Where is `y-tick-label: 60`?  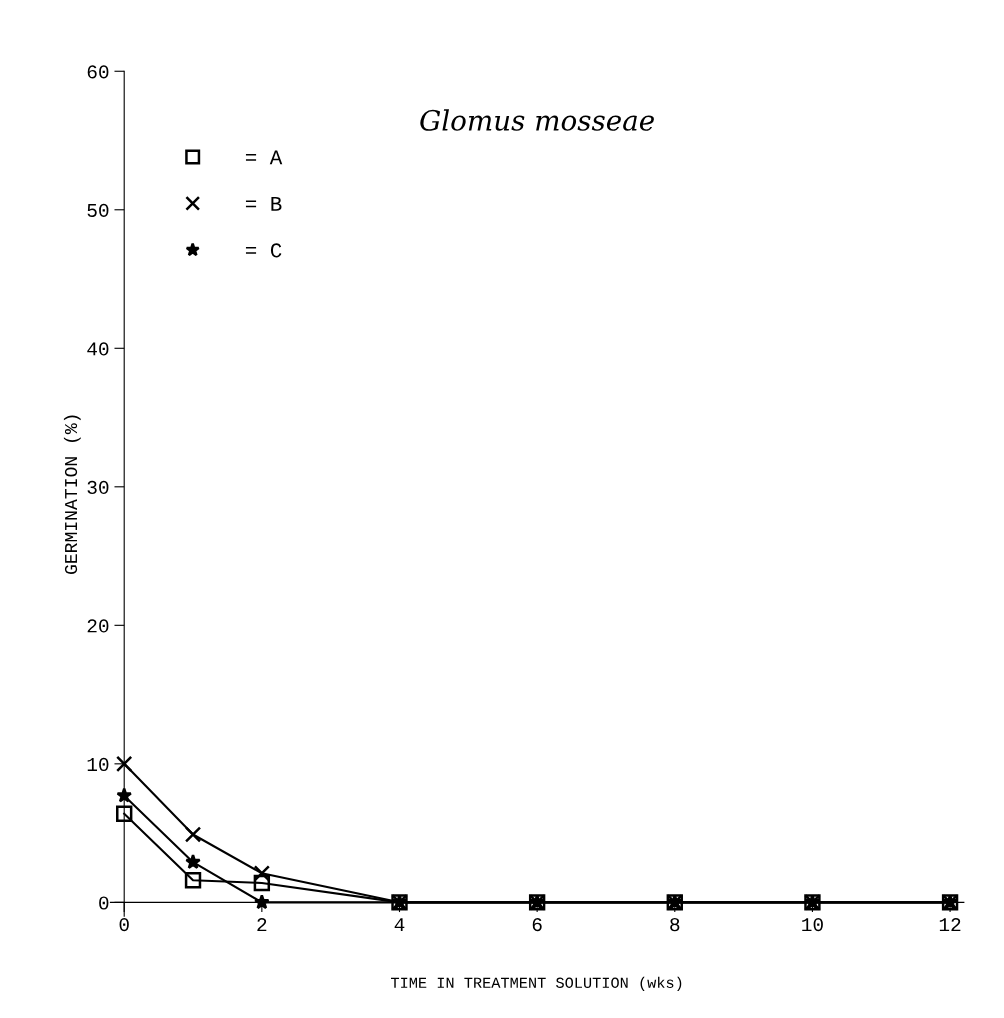 y-tick-label: 60 is located at coordinates (98, 72).